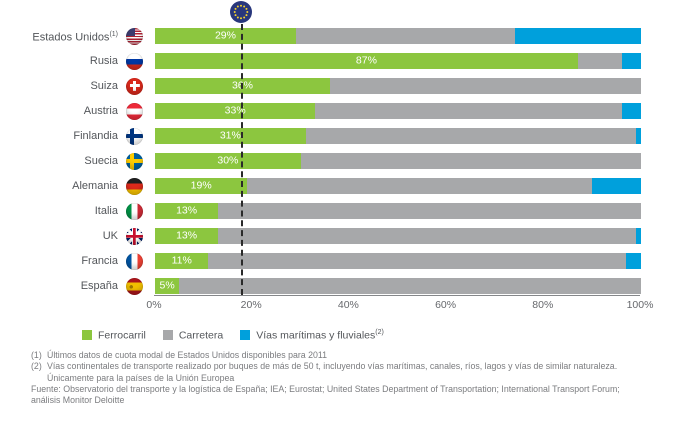 The image size is (700, 425). What do you see at coordinates (167, 335) in the screenshot?
I see `carretera-swatch-icon` at bounding box center [167, 335].